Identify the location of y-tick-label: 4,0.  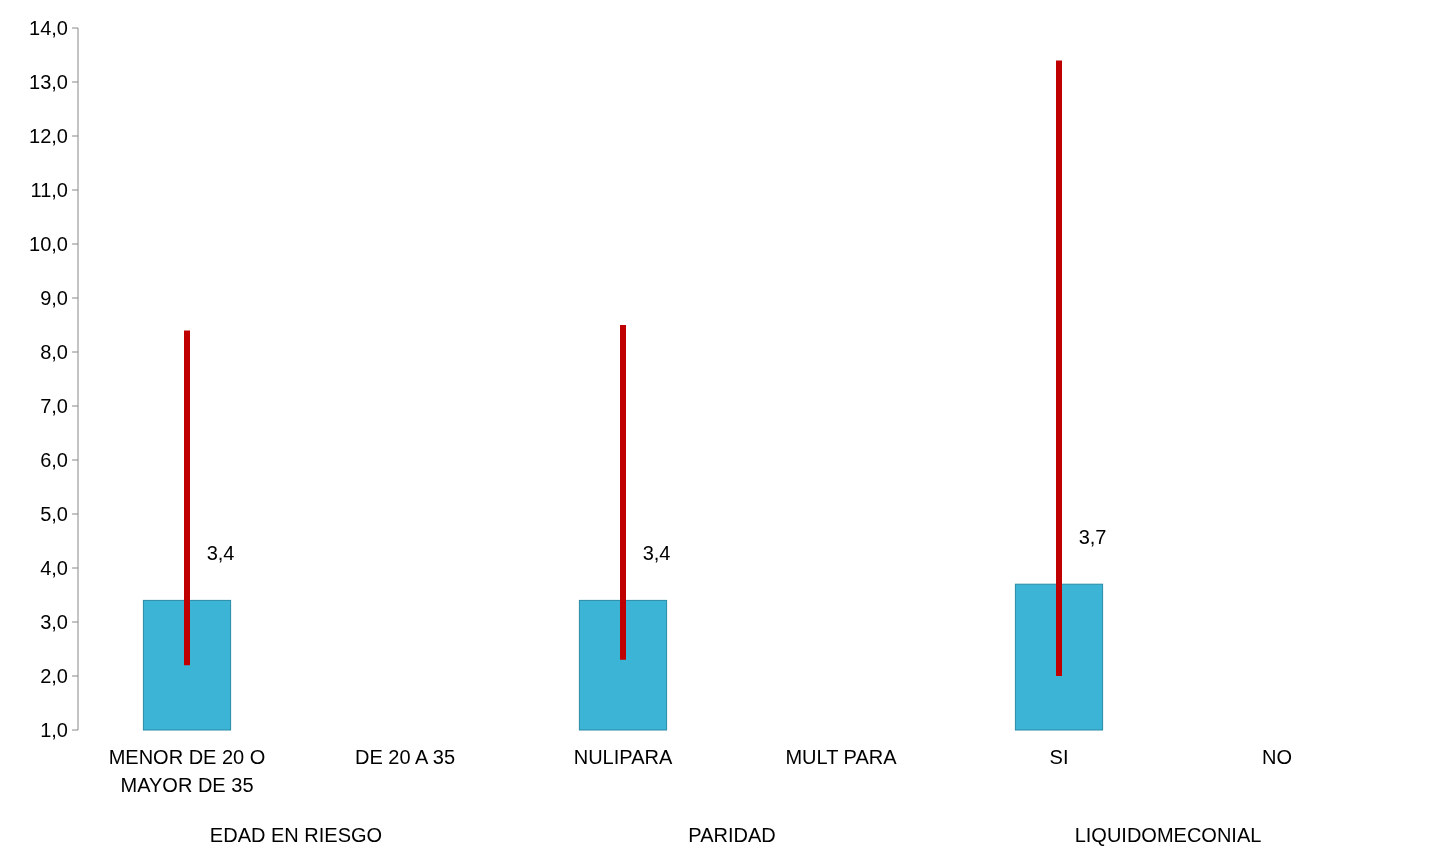
(54, 568).